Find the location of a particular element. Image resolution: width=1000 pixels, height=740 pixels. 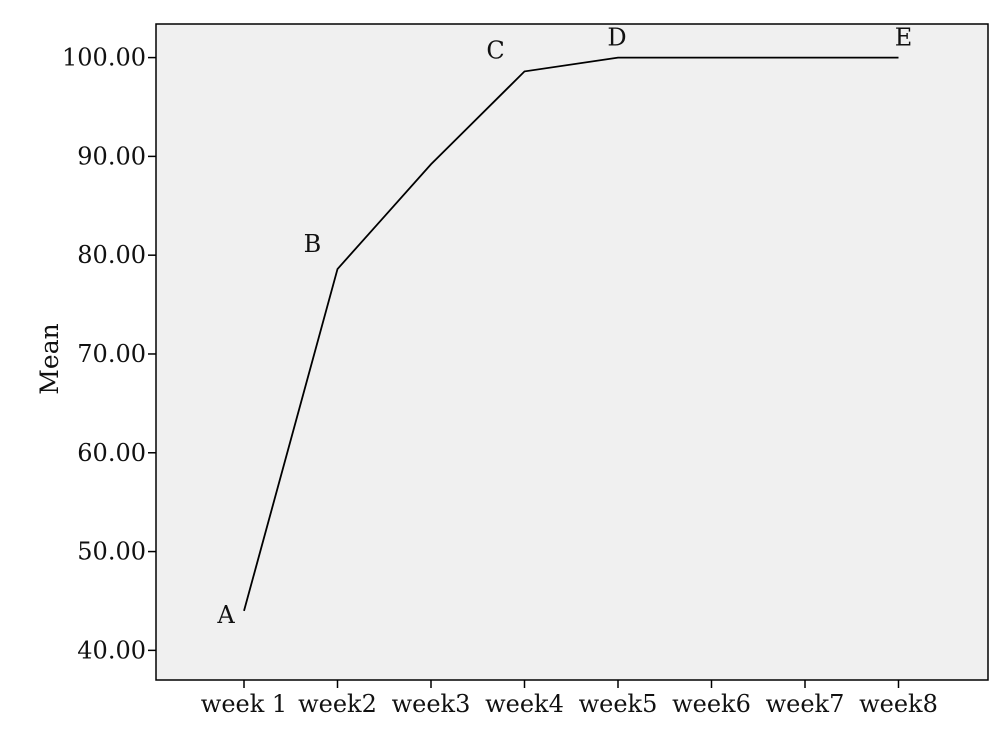

y-tick-label: 50.00 is located at coordinates (111, 552).